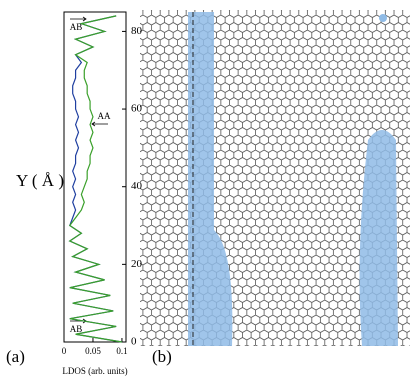  What do you see at coordinates (94, 371) in the screenshot?
I see `x-axis-label: LDOS (arb. units)` at bounding box center [94, 371].